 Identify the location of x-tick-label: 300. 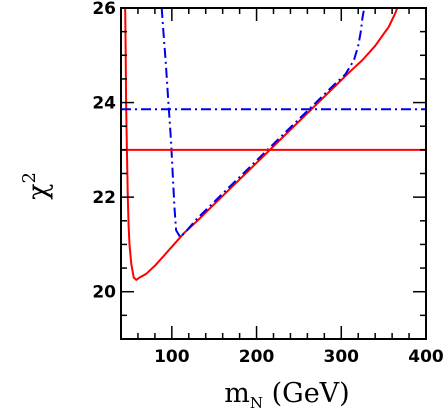
(342, 357).